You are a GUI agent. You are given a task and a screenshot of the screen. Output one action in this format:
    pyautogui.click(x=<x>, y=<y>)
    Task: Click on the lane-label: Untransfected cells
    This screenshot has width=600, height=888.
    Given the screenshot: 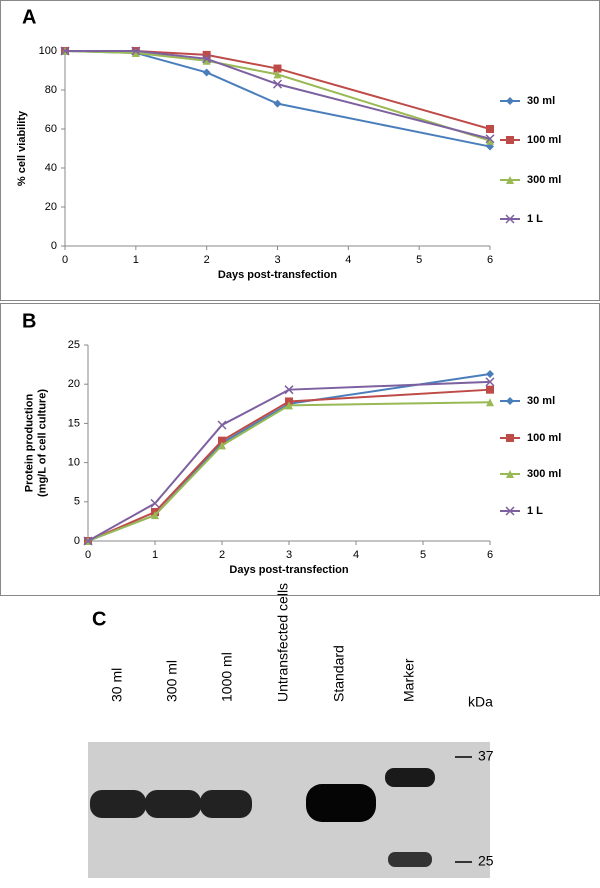 What is the action you would take?
    pyautogui.click(x=283, y=642)
    